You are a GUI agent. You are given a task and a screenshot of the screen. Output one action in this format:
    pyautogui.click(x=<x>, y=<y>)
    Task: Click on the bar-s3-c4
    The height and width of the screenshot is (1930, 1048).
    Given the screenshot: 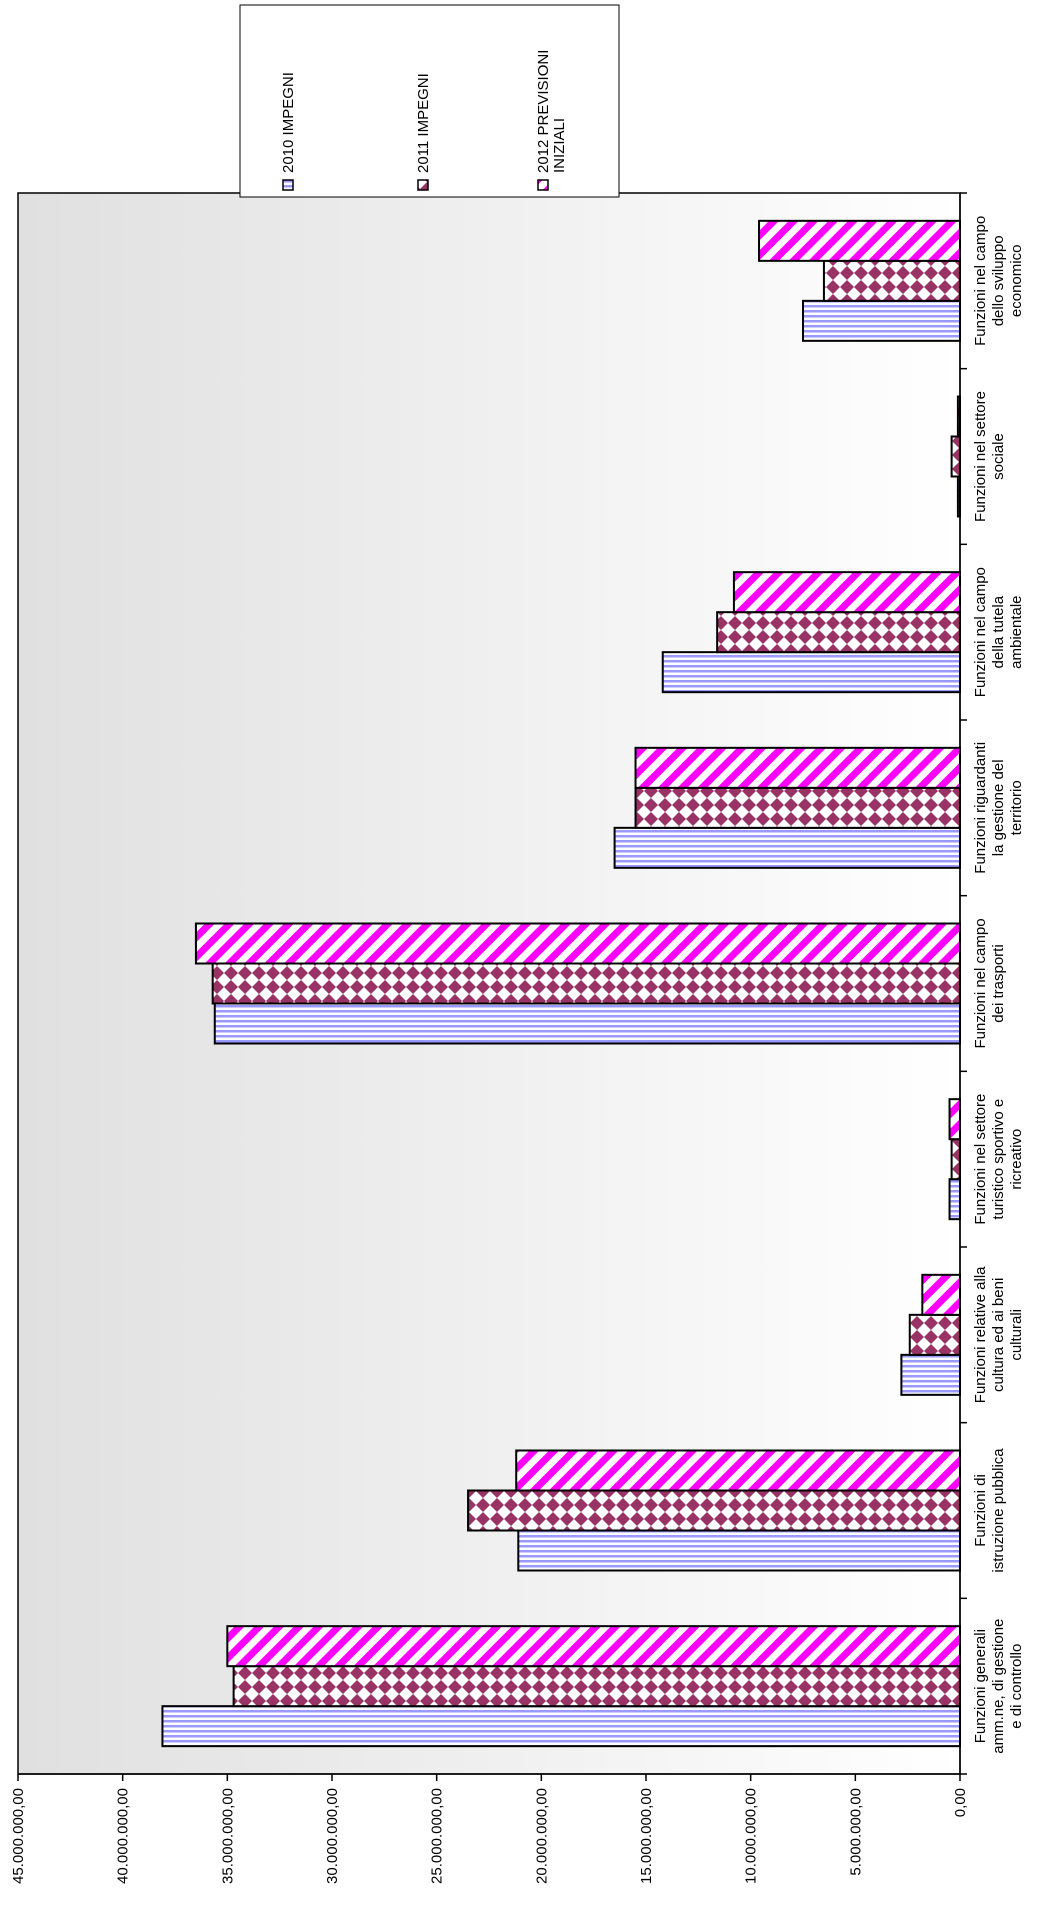 What is the action you would take?
    pyautogui.click(x=954, y=1119)
    